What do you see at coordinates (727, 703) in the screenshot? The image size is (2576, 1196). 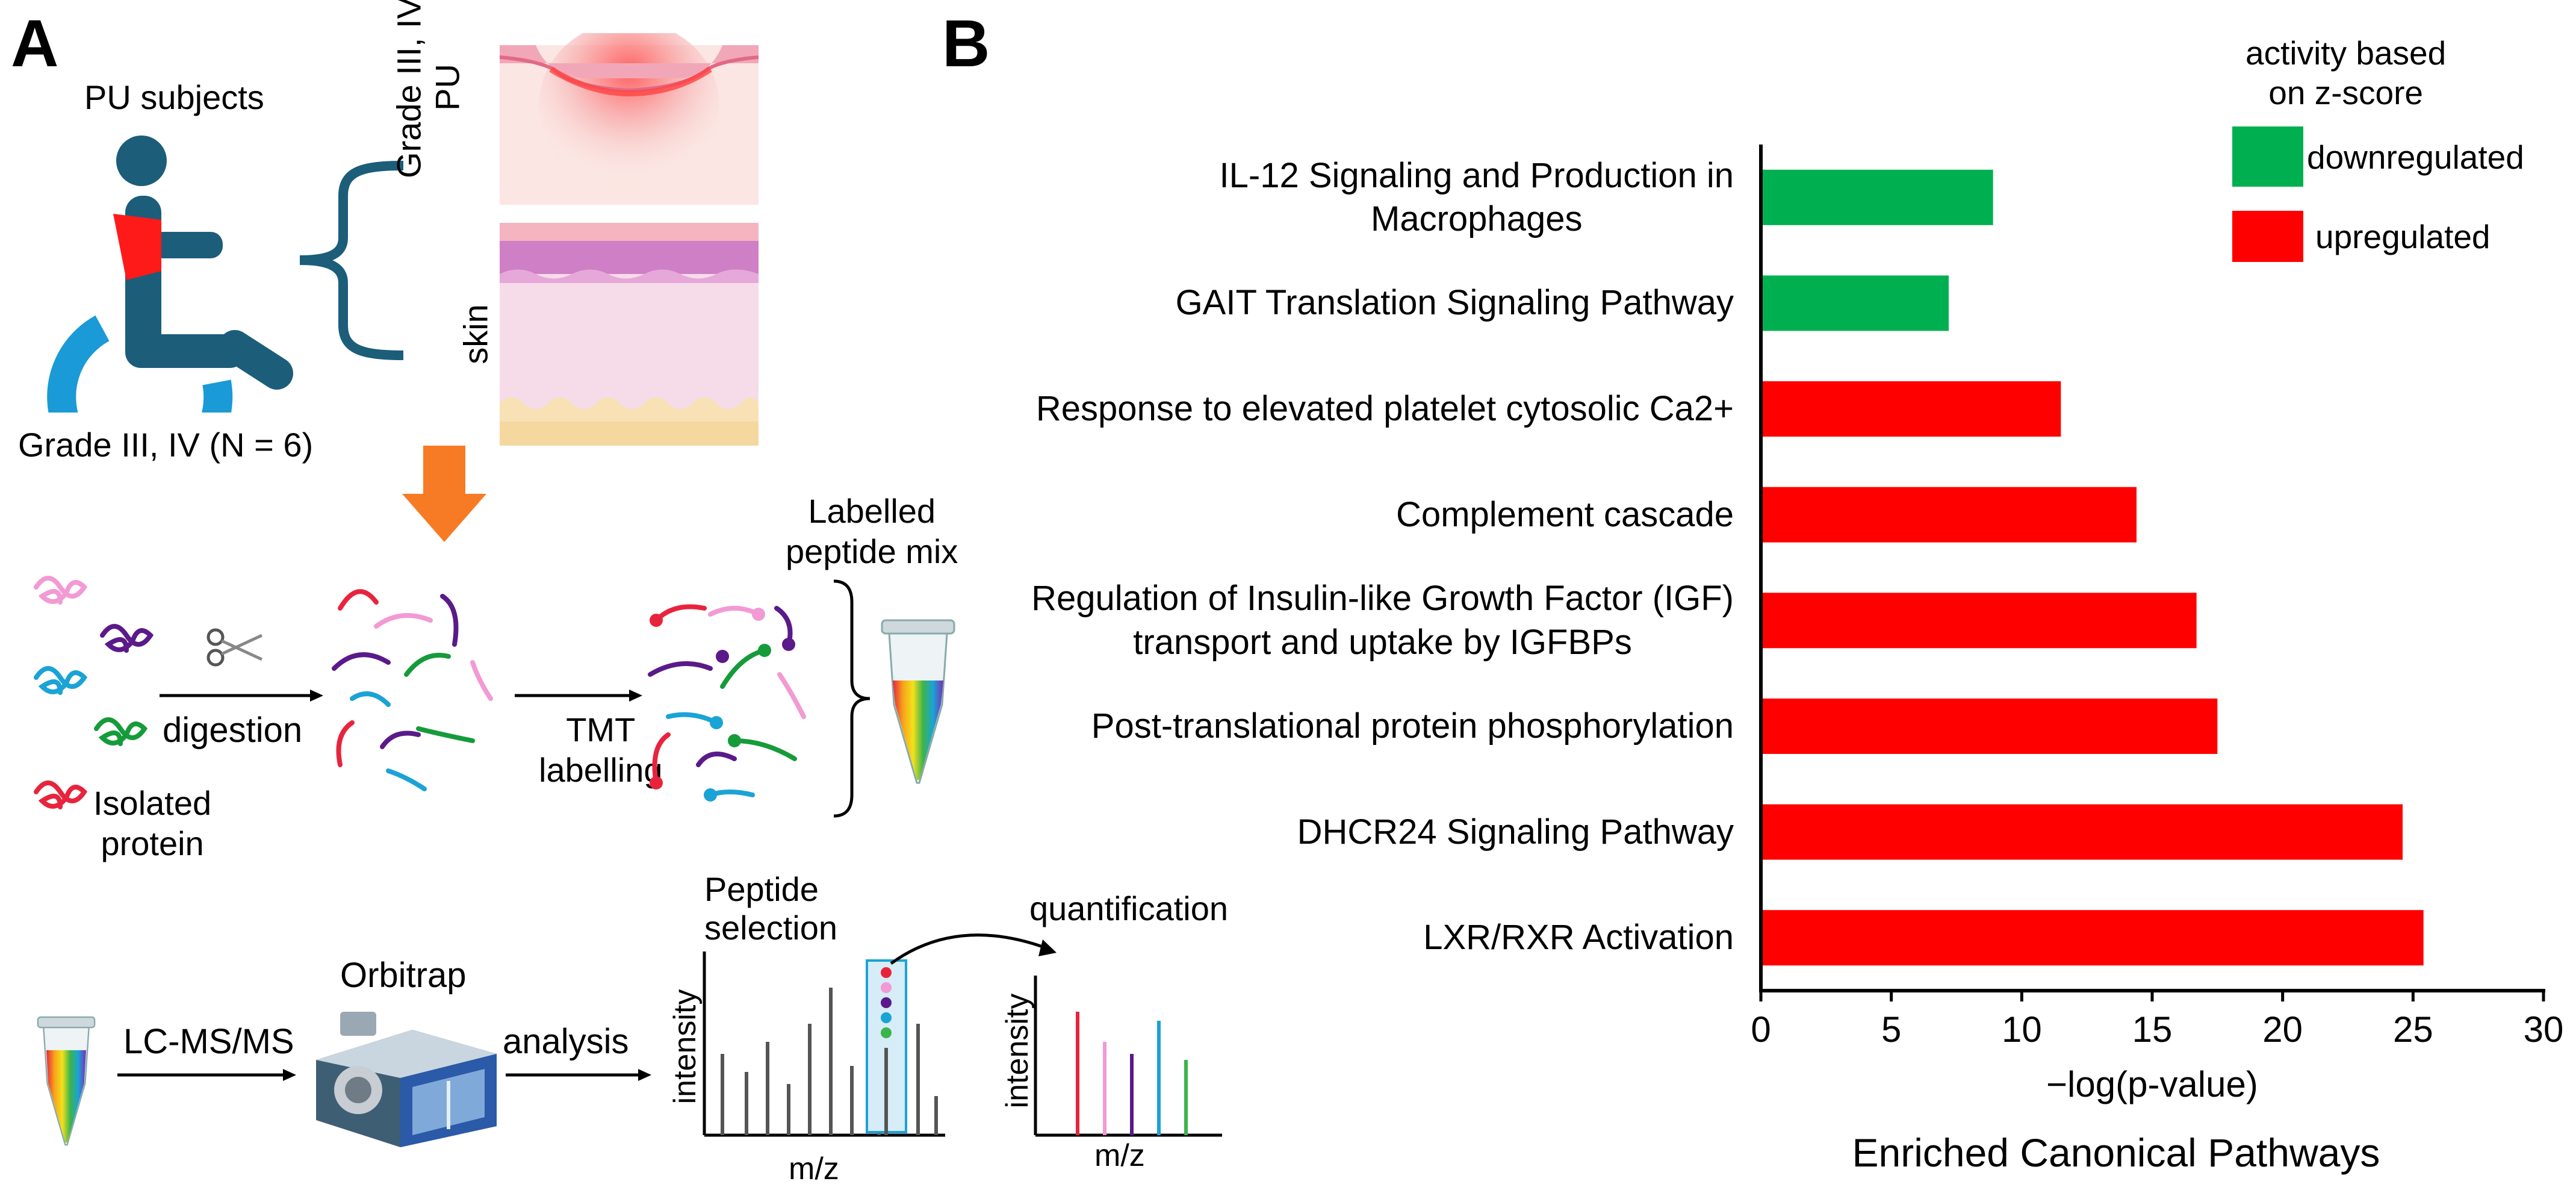 I see `labelled-peptides-illustration` at bounding box center [727, 703].